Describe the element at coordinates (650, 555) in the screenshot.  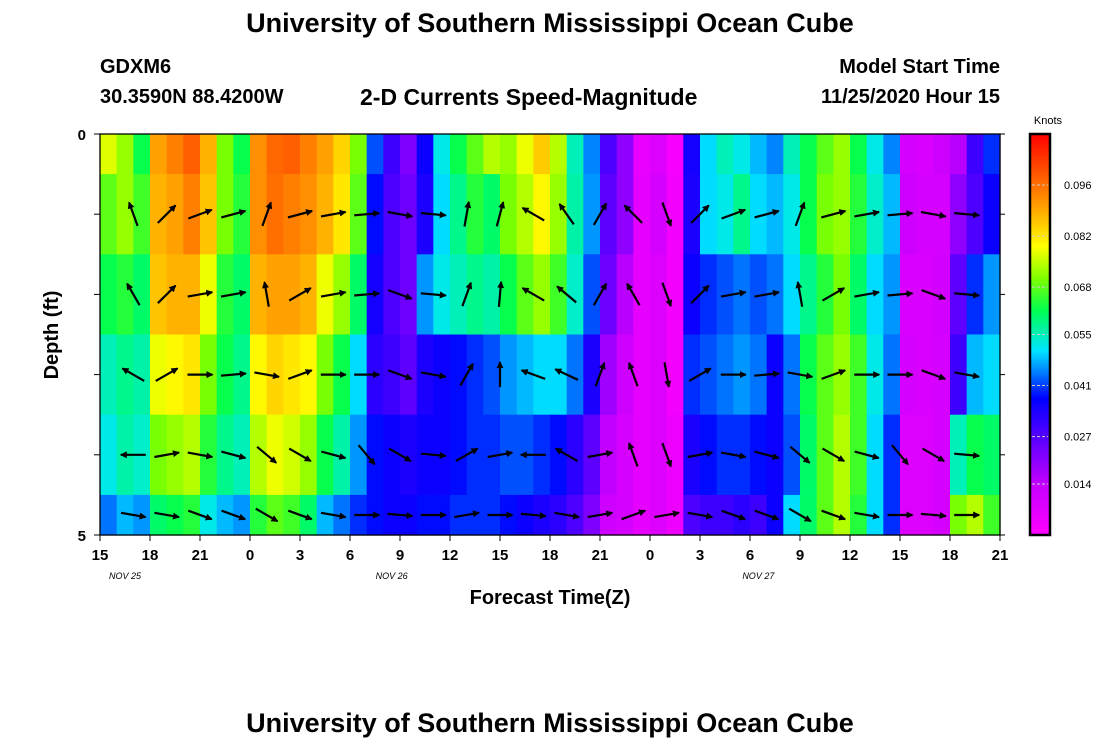
I see `x-tick-label: 0` at that location.